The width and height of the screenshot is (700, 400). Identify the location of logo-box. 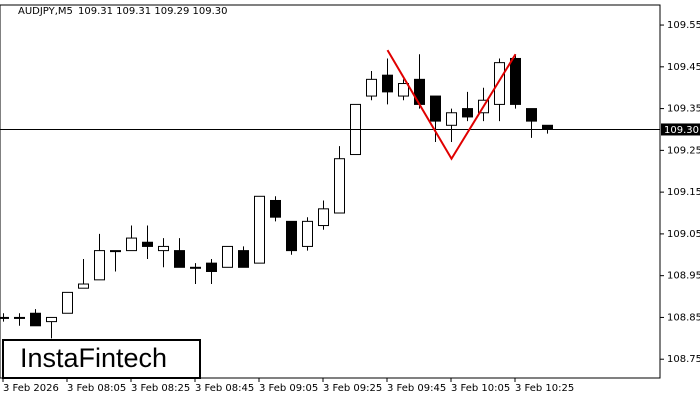
(101, 359).